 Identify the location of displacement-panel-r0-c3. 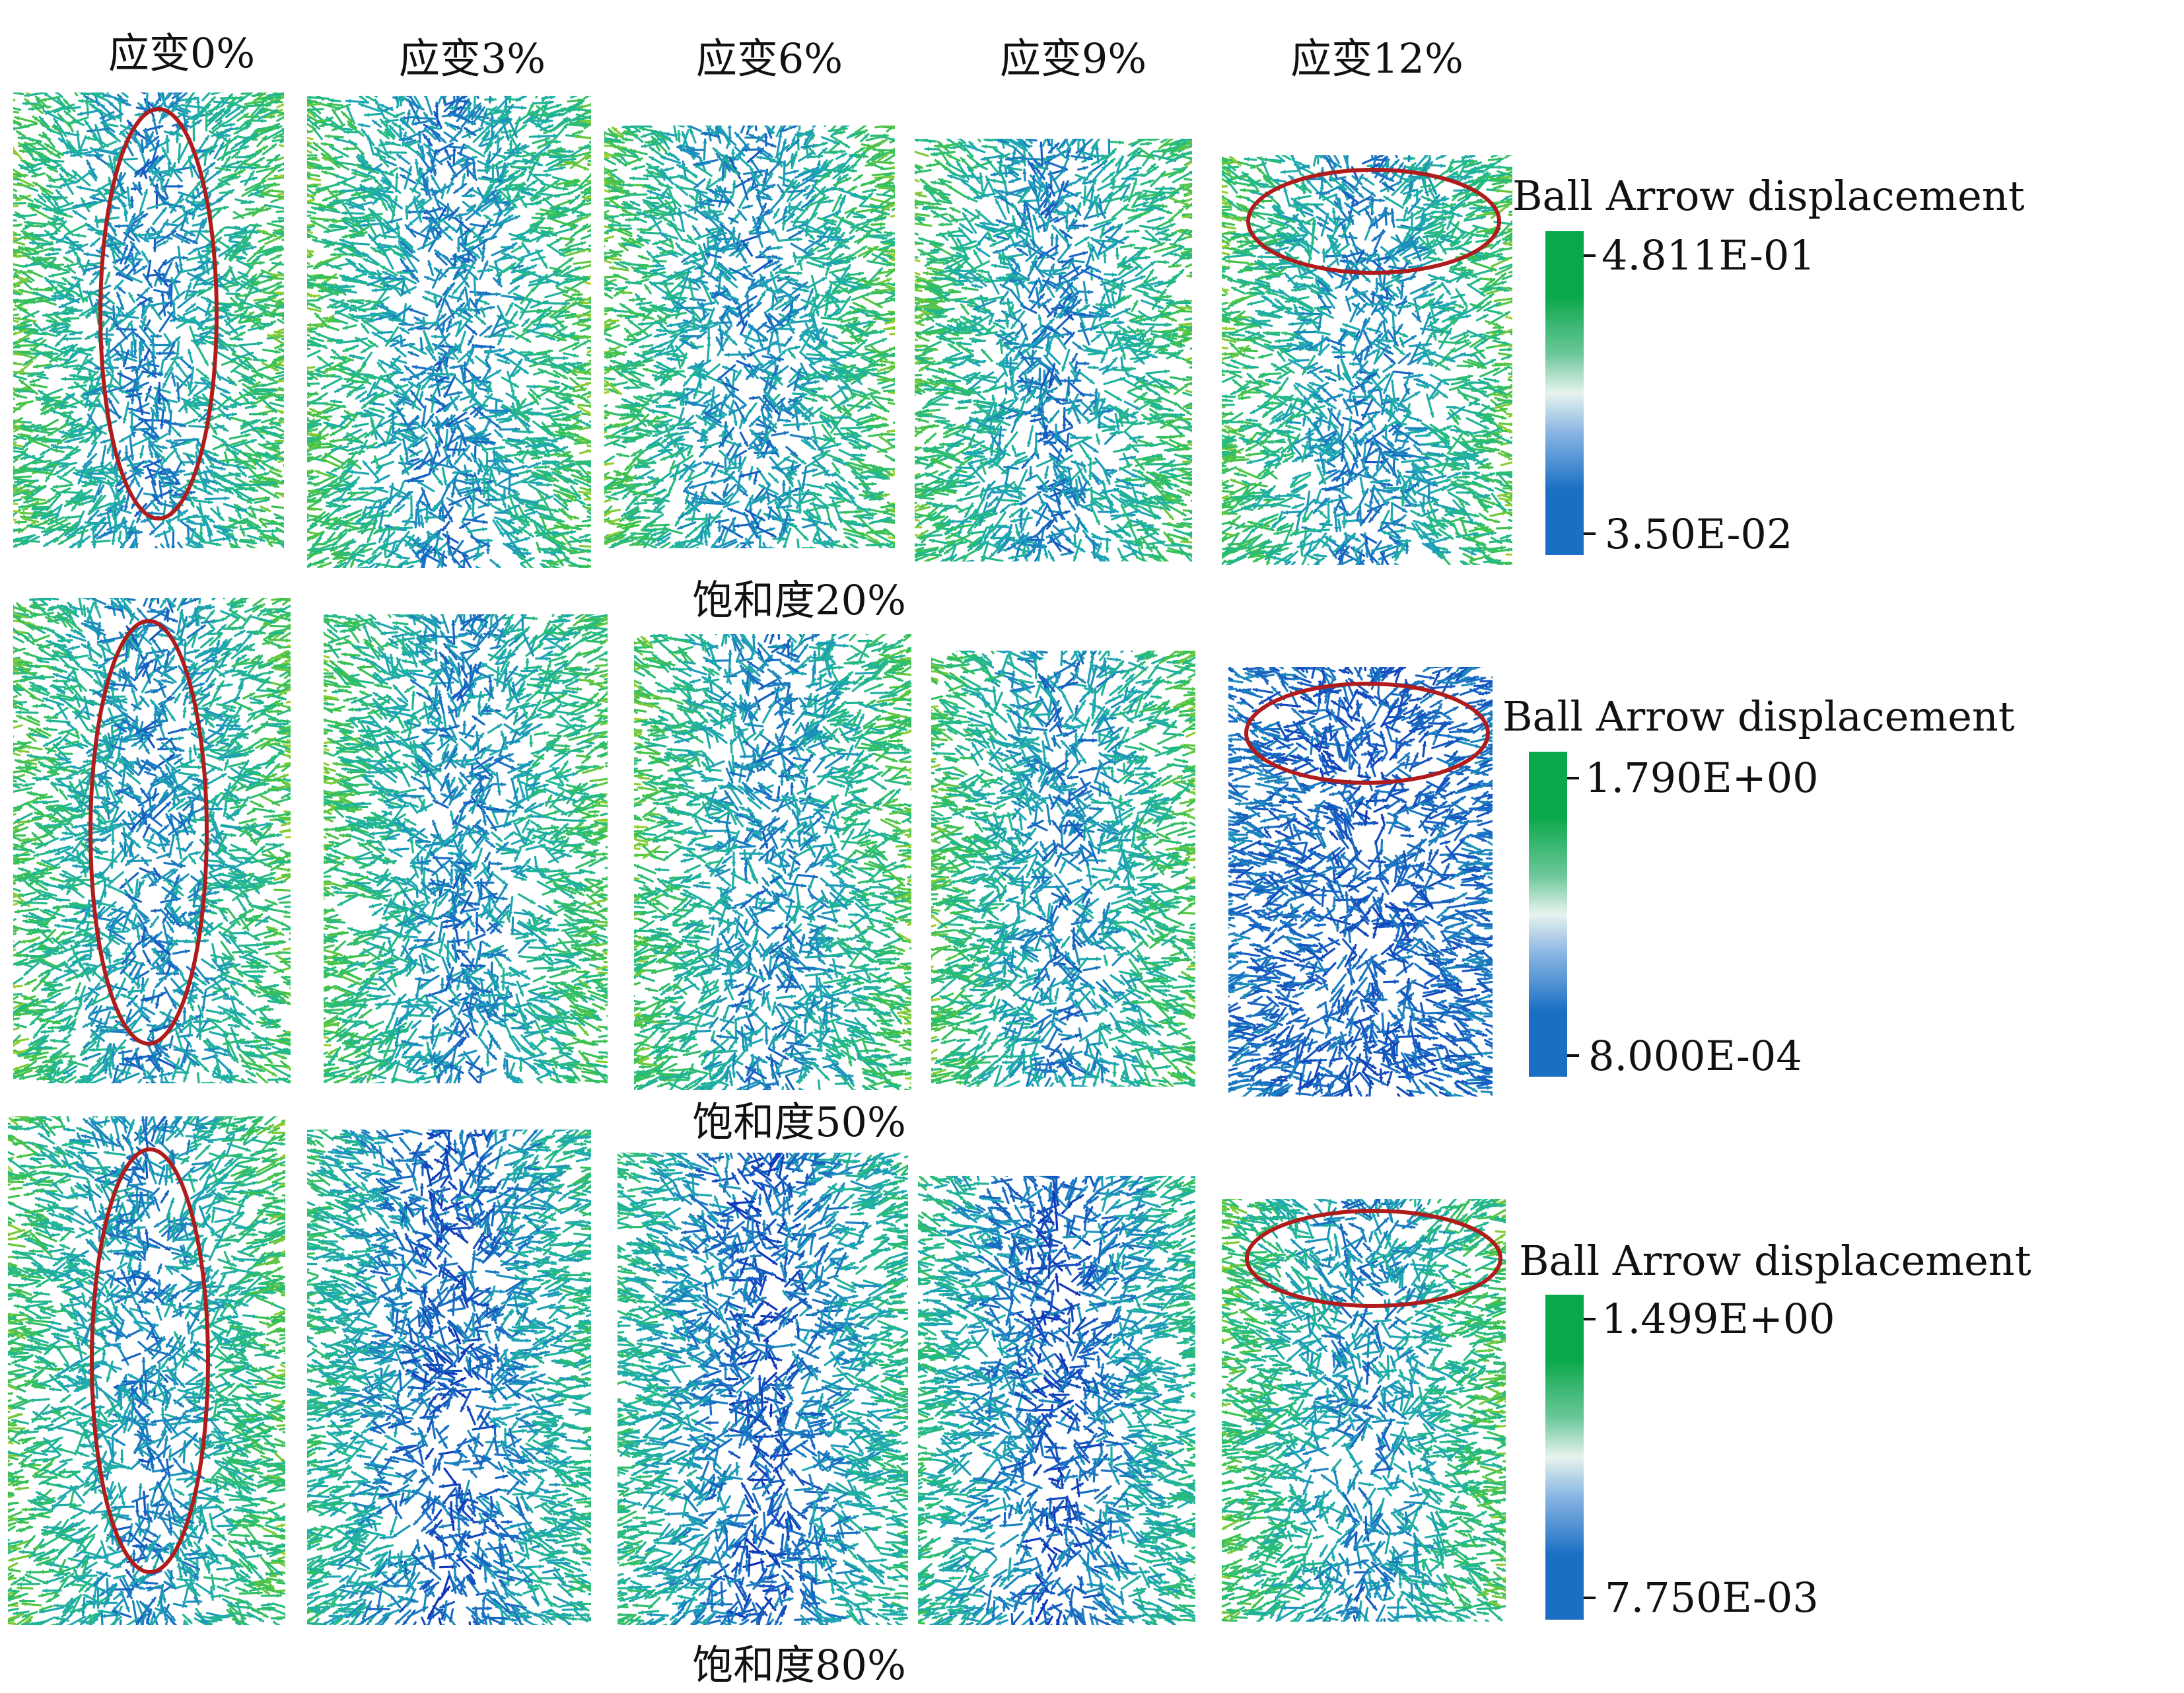
(1053, 350).